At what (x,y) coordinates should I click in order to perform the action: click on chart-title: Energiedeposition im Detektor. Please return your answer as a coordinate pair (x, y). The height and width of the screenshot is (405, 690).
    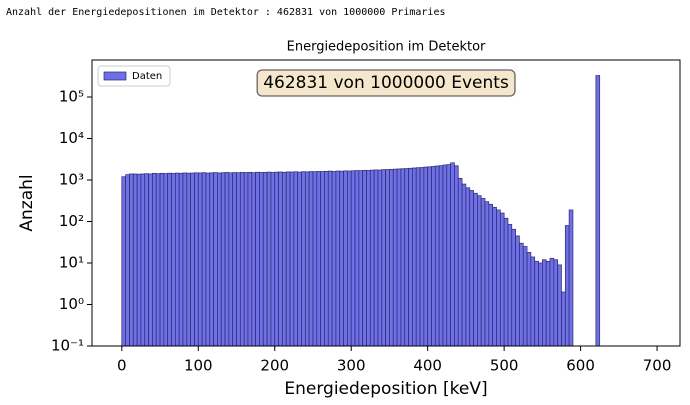
    Looking at the image, I should click on (386, 47).